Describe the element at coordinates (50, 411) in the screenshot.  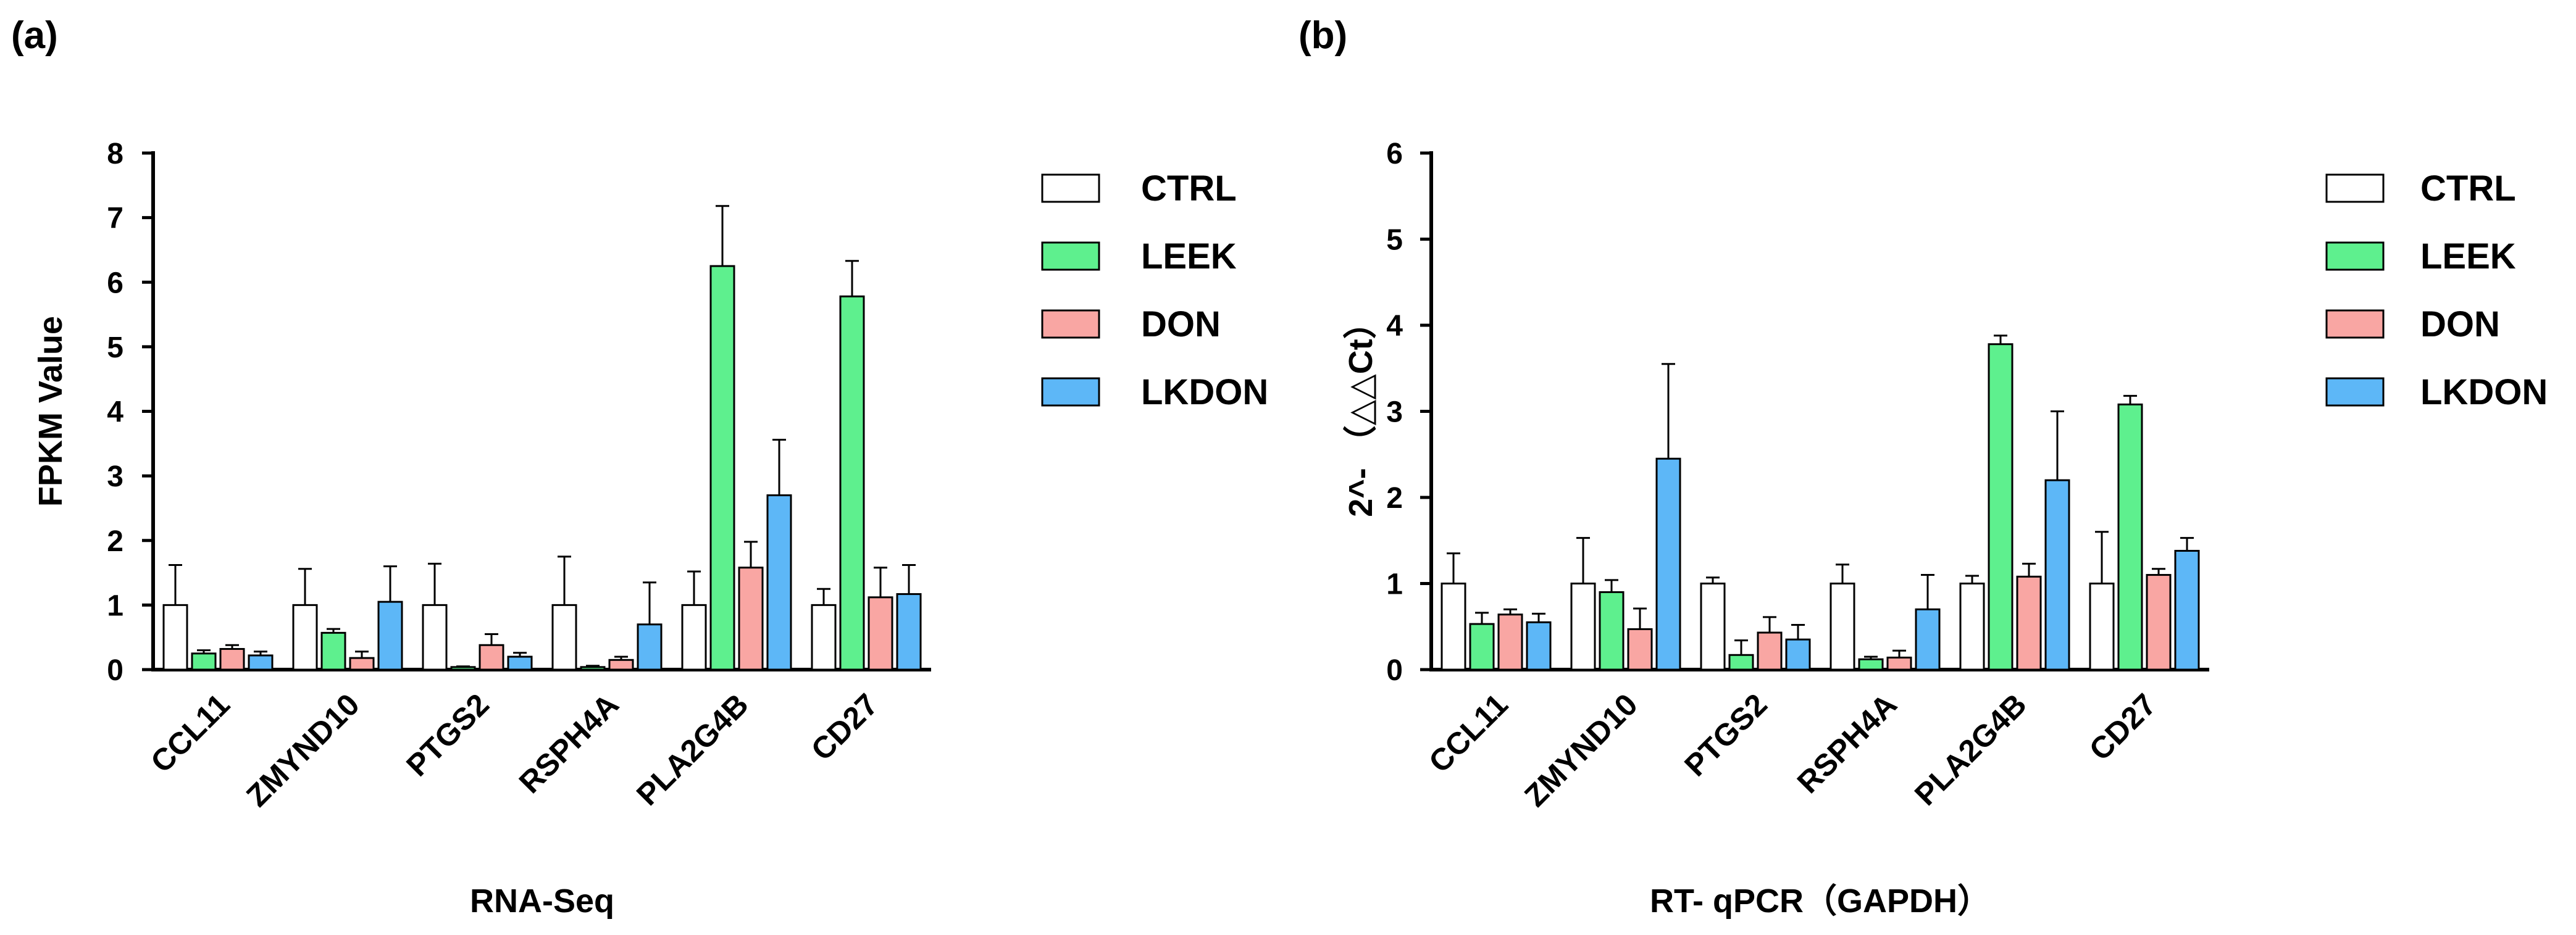
I see `y-axis-label: FPKM Value` at that location.